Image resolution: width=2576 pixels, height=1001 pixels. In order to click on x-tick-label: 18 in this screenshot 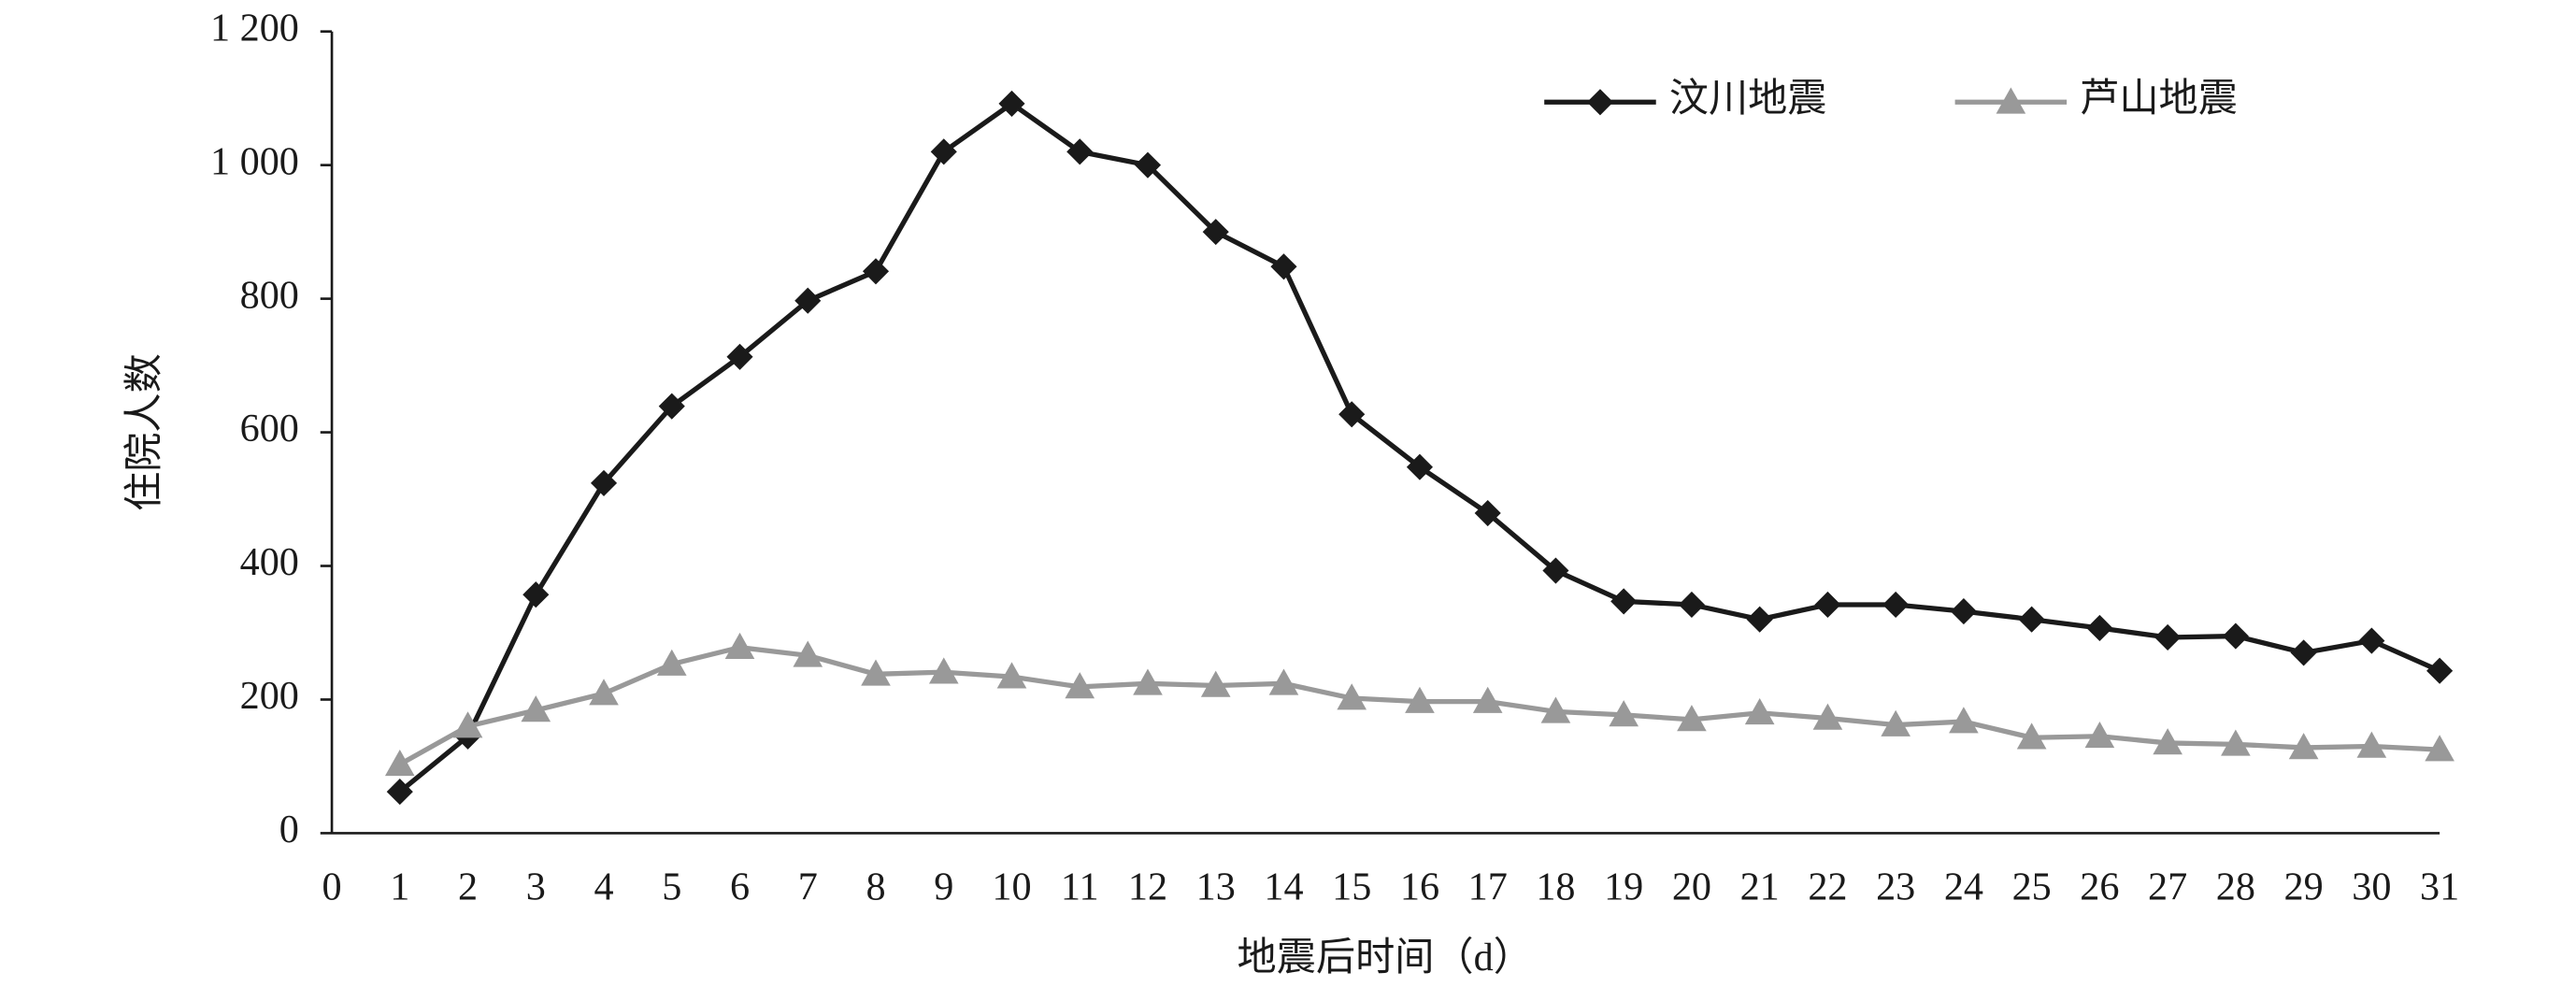, I will do `click(1555, 887)`.